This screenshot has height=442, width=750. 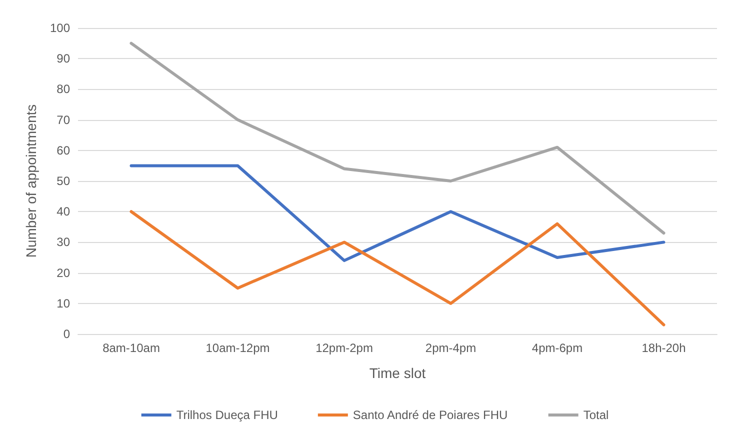 What do you see at coordinates (227, 415) in the screenshot?
I see `legend-label: Trilhos Dueça FHU` at bounding box center [227, 415].